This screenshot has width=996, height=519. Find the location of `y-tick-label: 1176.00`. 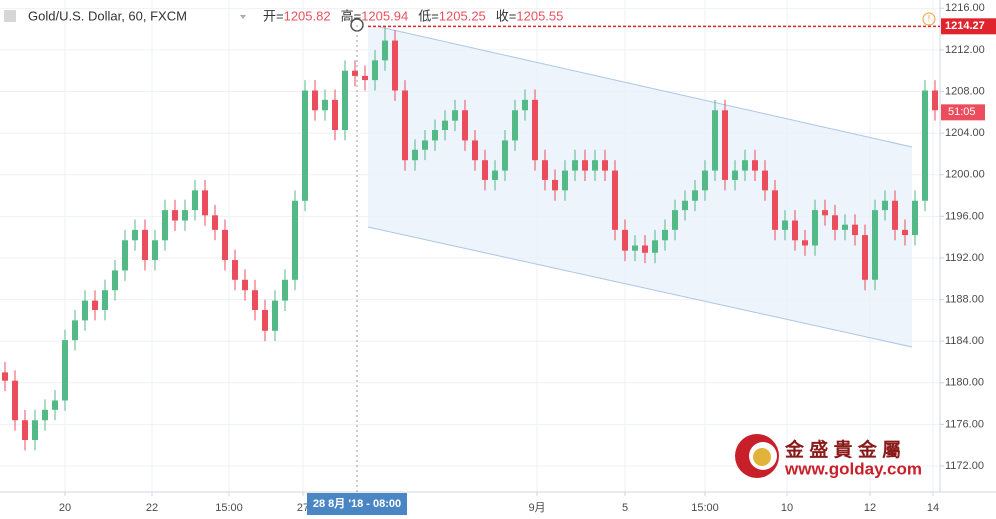

y-tick-label: 1176.00 is located at coordinates (964, 424).